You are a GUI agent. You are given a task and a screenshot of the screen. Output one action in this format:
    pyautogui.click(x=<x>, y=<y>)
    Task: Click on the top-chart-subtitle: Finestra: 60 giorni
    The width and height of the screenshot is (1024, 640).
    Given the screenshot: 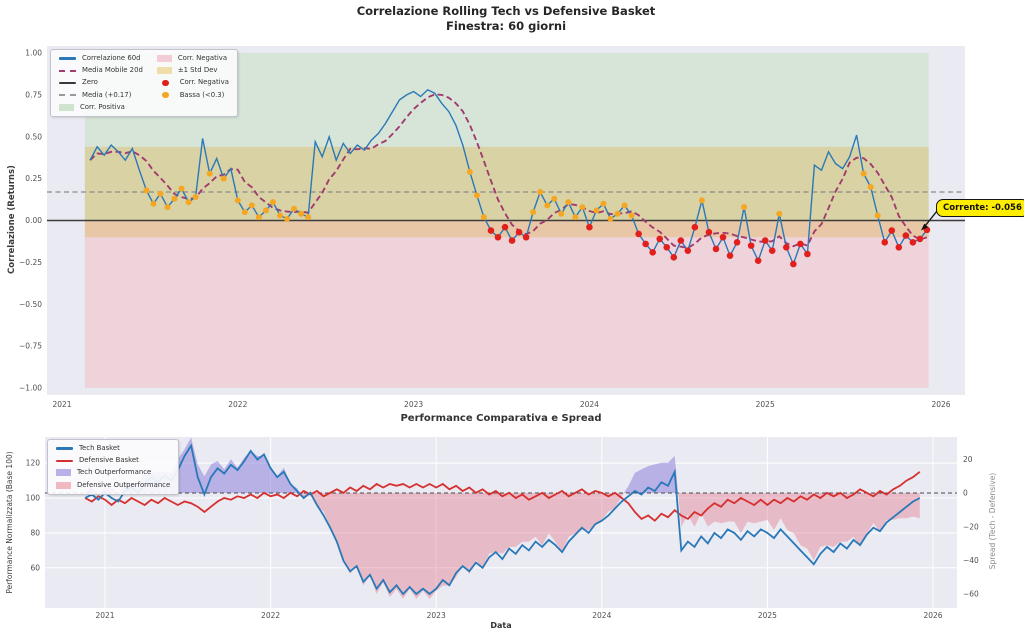 What is the action you would take?
    pyautogui.click(x=506, y=26)
    